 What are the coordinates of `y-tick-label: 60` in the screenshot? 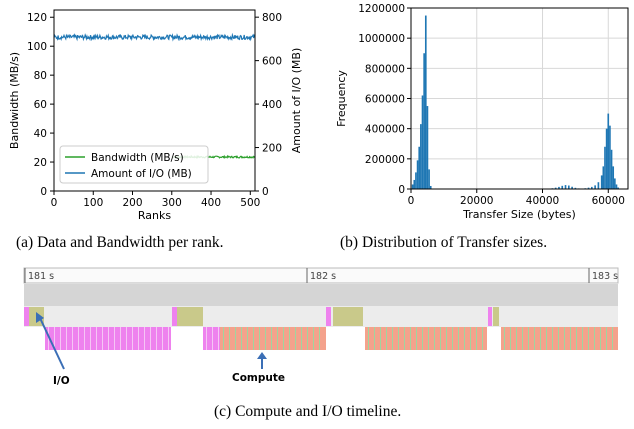 It's located at (40, 105).